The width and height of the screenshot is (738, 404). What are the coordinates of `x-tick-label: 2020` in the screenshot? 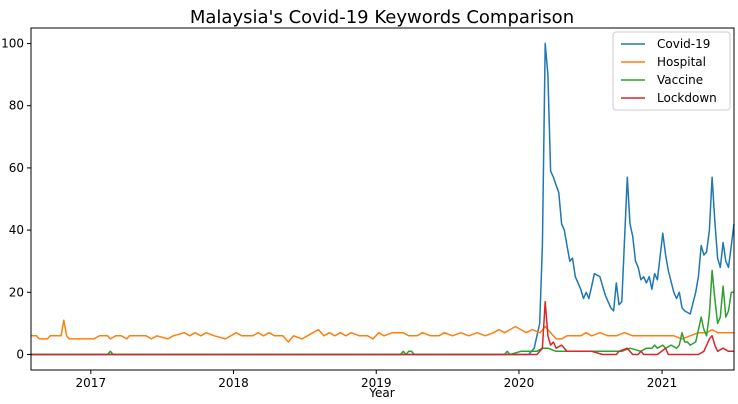 It's located at (519, 383).